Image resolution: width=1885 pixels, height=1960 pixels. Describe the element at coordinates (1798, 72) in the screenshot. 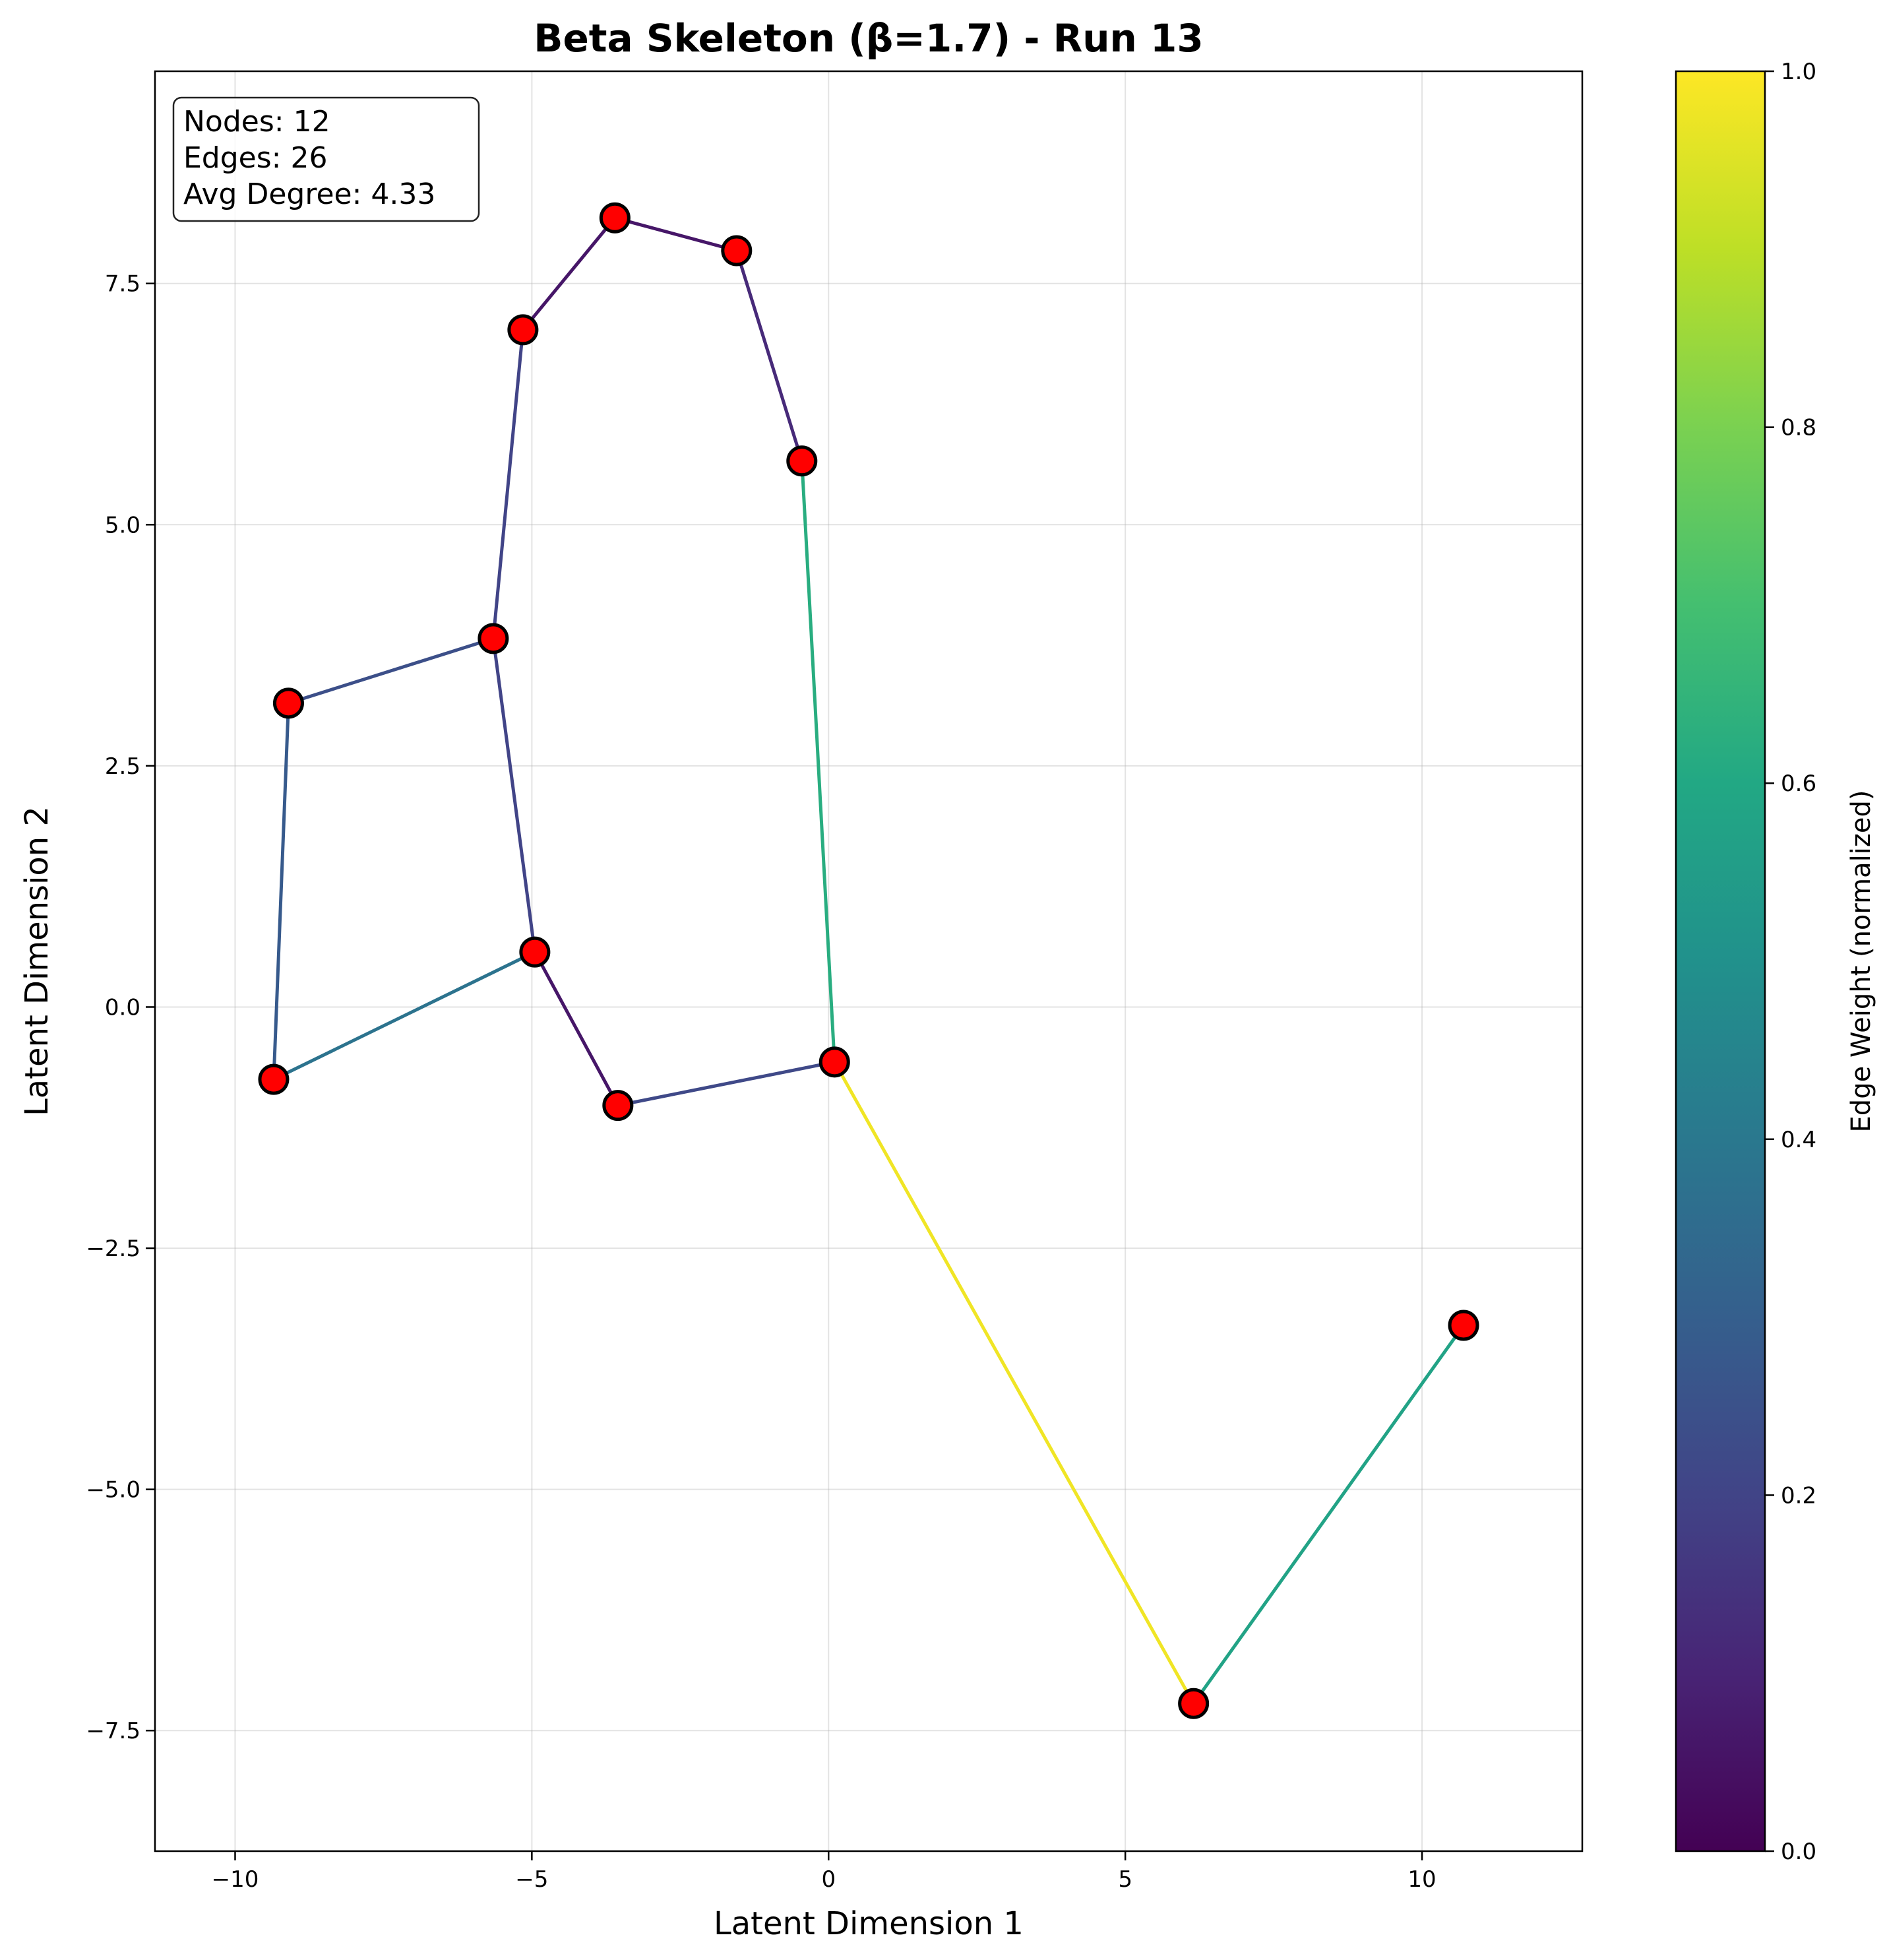

I see `colorbar-tick-label: 1.0` at that location.